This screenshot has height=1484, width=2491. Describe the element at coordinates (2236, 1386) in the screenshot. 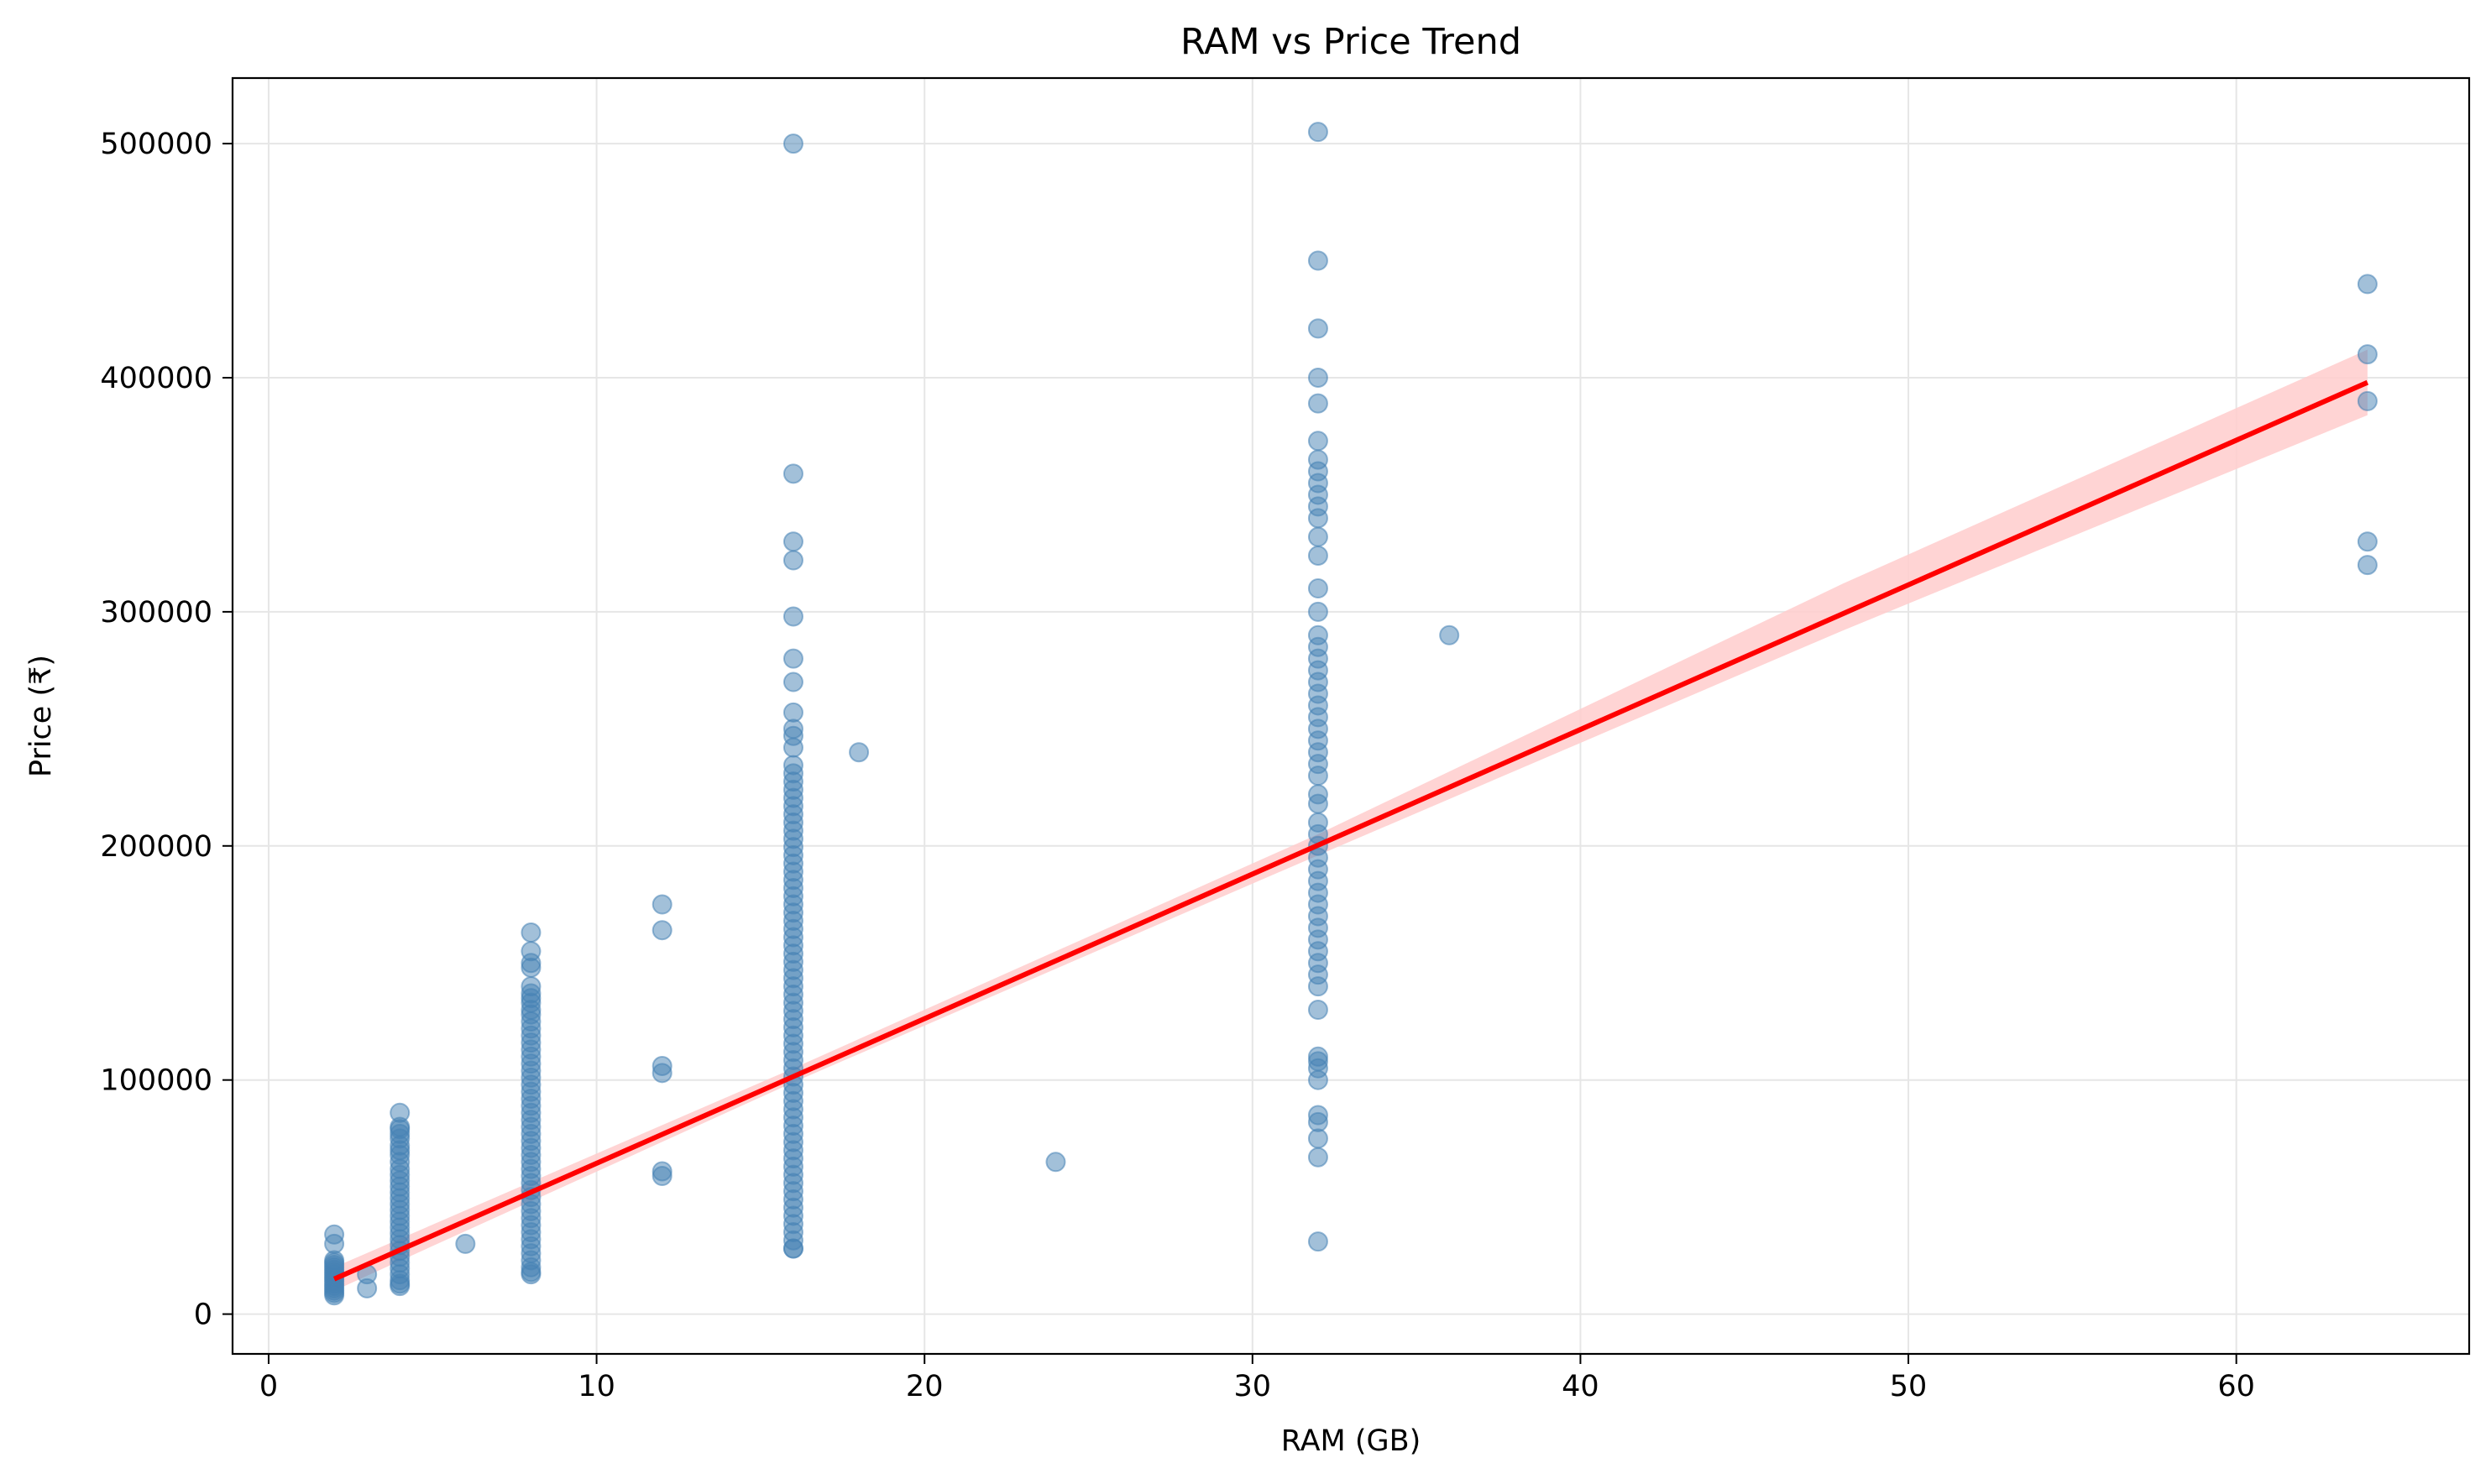

I see `x-tick-label: 60` at that location.